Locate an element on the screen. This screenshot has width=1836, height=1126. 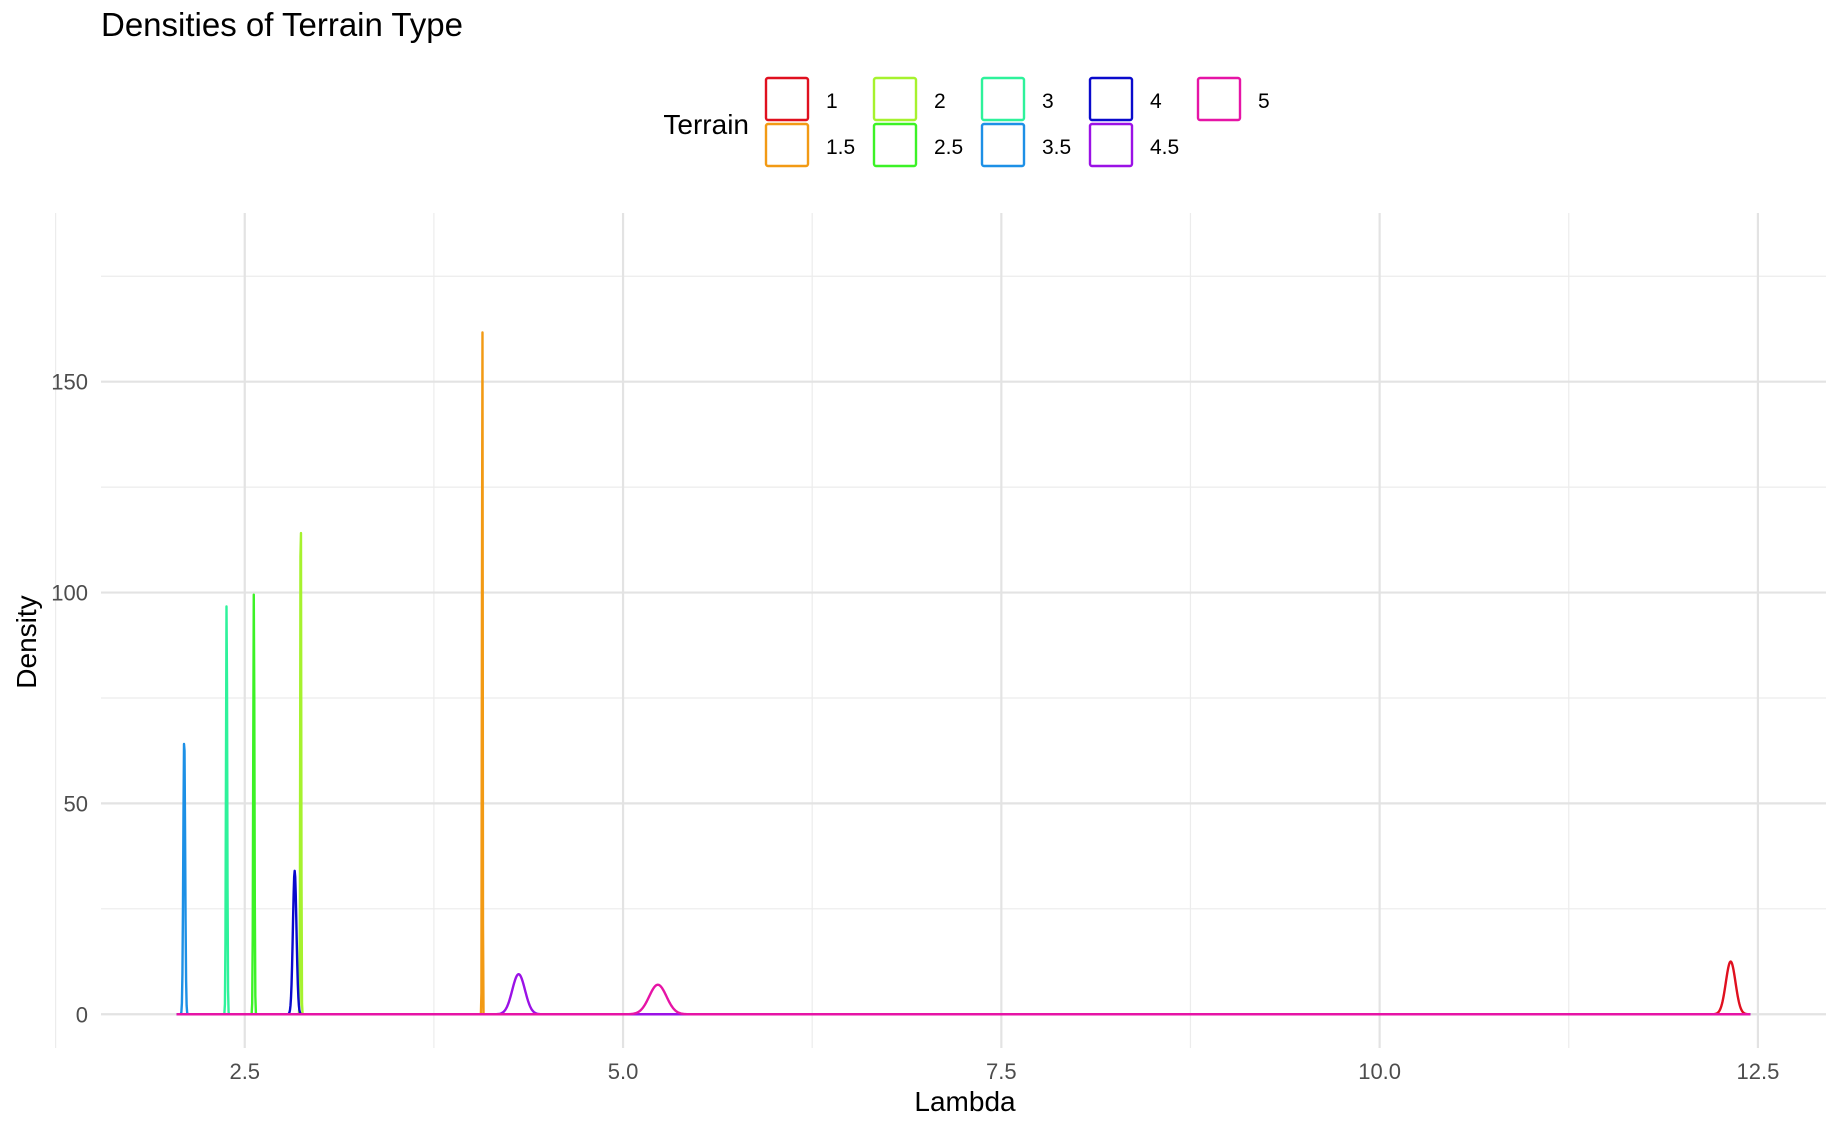
legend-items: 1 1.5 2 2.5 3 3.5 4 4.5 5 is located at coordinates (1017, 122).